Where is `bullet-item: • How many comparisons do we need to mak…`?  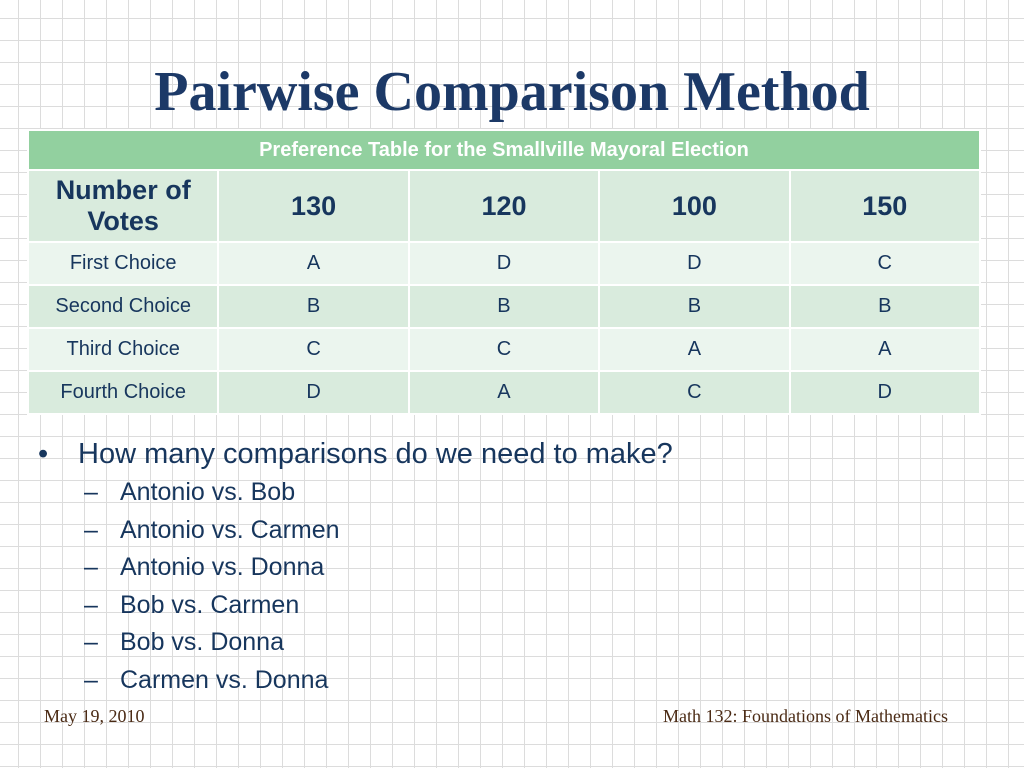 bullet-item: • How many comparisons do we need to mak… is located at coordinates (516, 454).